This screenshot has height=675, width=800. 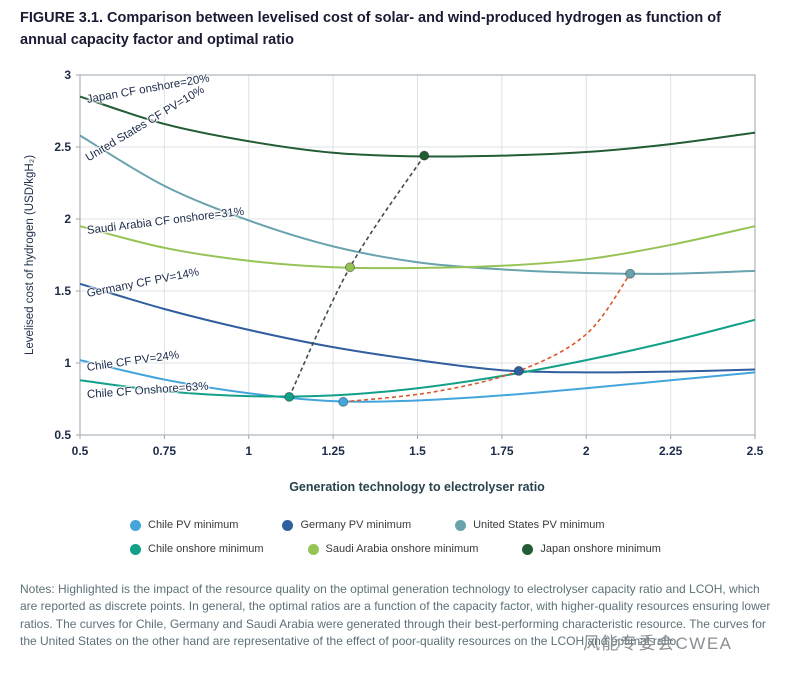 I want to click on legend-item: United States PV minimum, so click(x=530, y=525).